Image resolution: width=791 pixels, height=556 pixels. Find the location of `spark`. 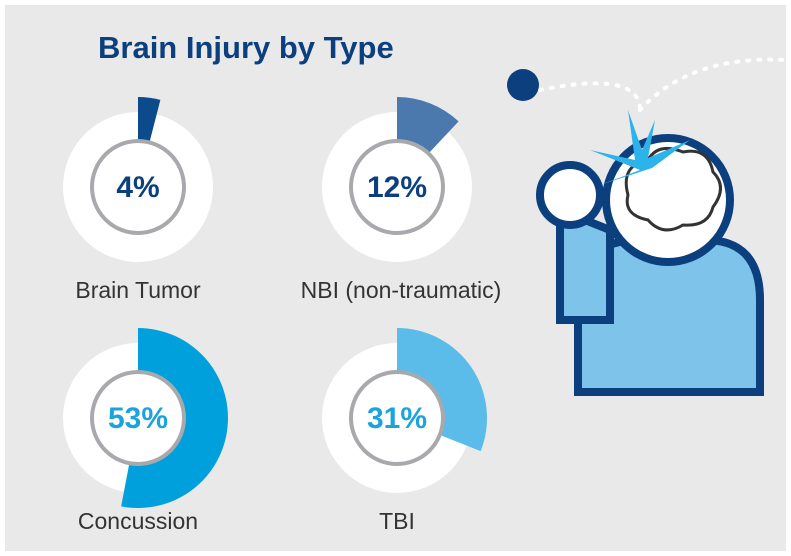

spark is located at coordinates (640, 147).